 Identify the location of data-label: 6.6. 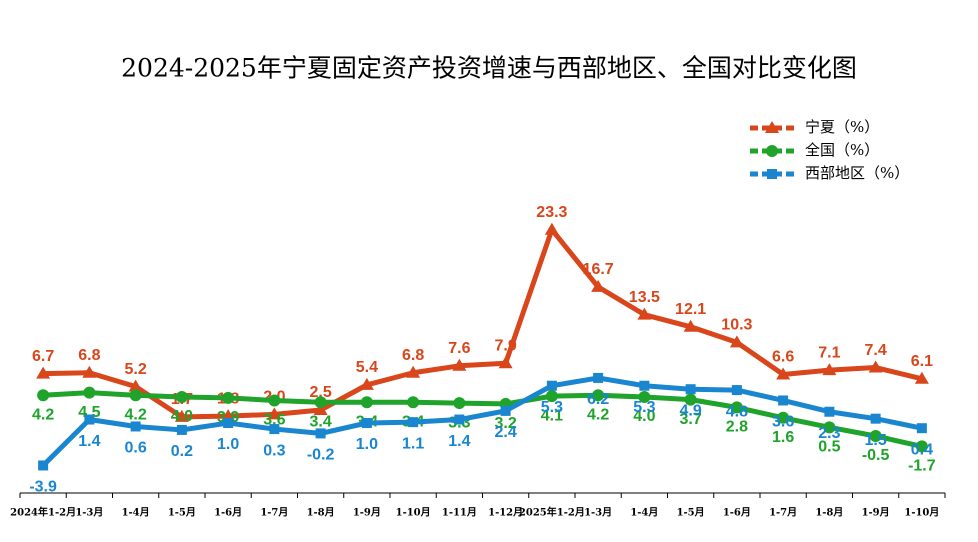
(783, 357).